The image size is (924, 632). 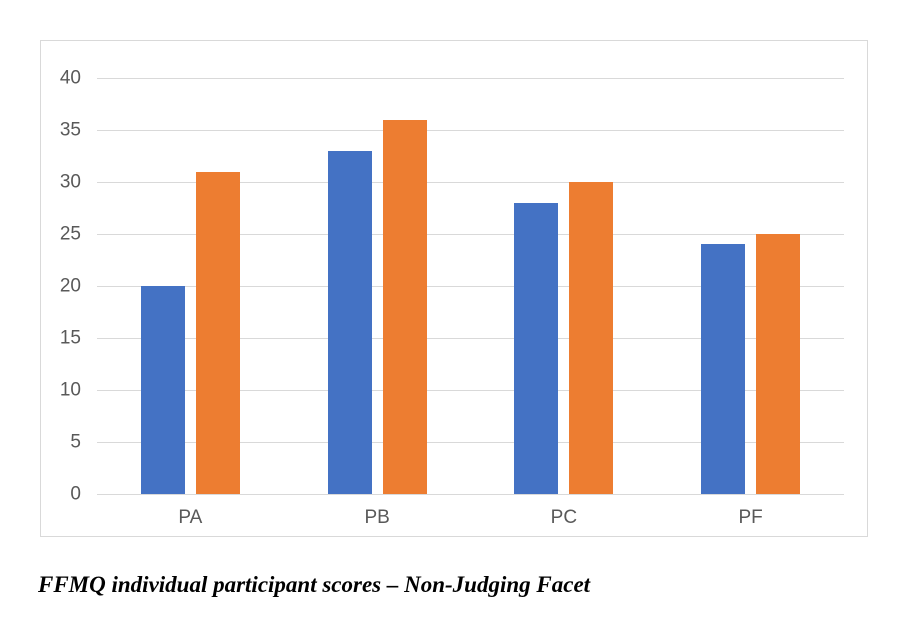 I want to click on bar-series-2-pb, so click(x=404, y=306).